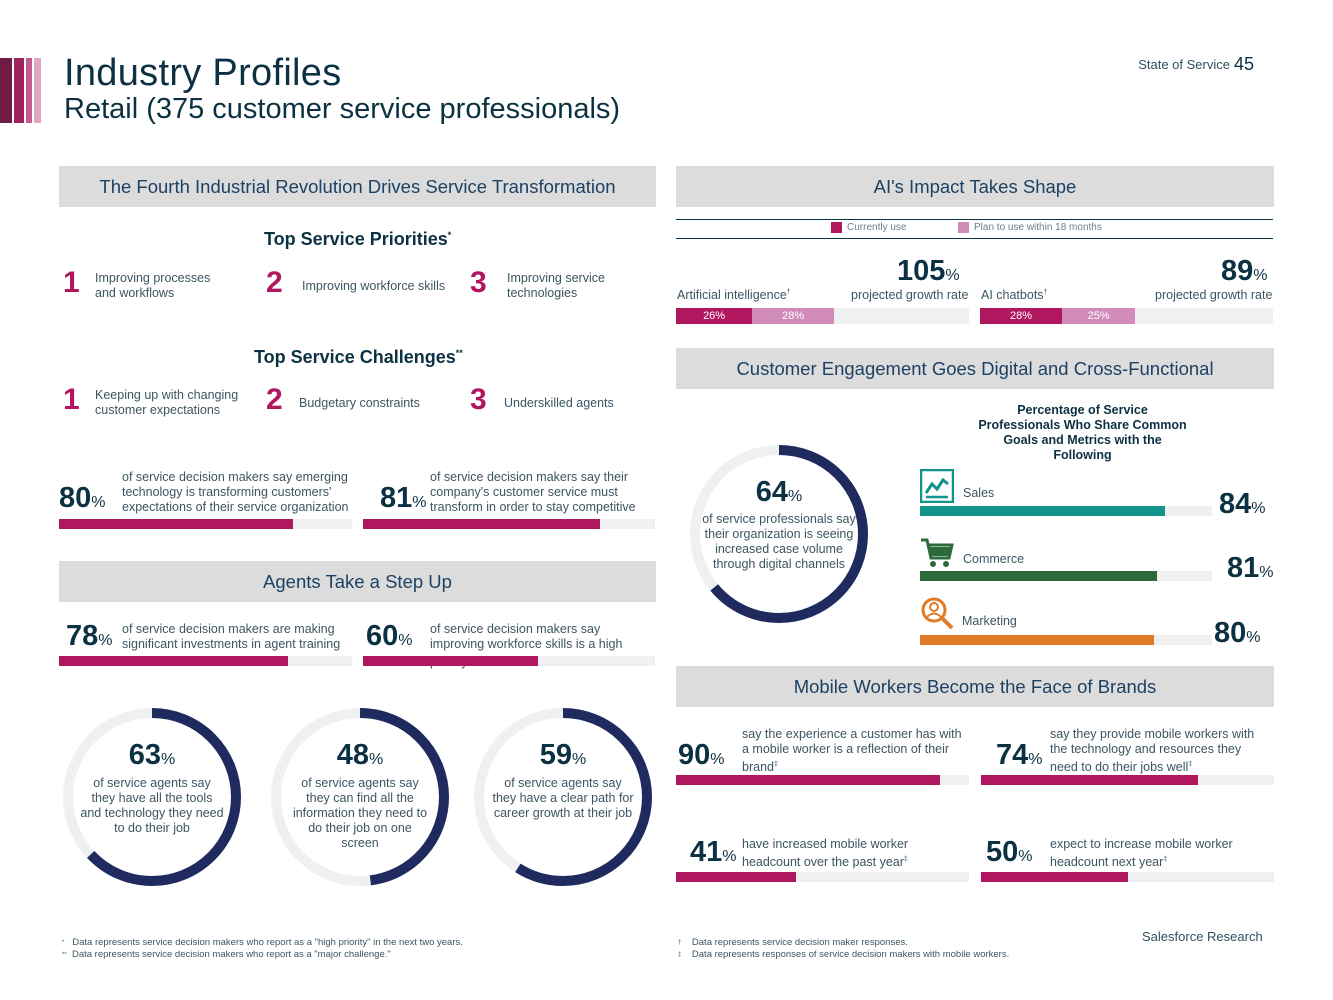 This screenshot has width=1333, height=1000. I want to click on challenge-rank: 3, so click(478, 399).